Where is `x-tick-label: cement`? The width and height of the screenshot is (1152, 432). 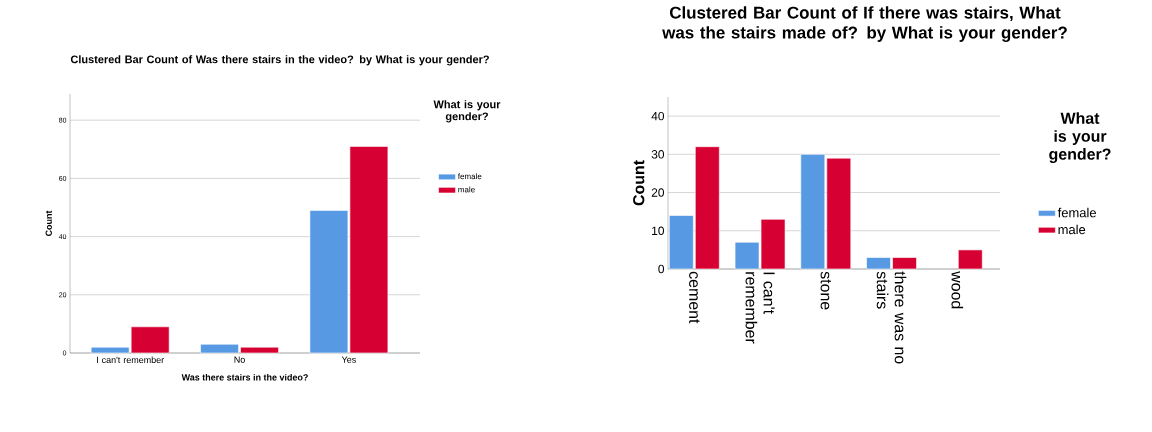 x-tick-label: cement is located at coordinates (694, 297).